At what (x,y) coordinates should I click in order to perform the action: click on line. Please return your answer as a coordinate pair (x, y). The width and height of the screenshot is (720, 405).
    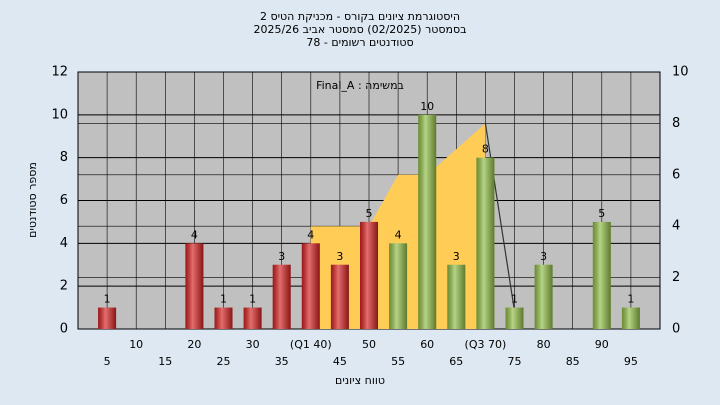
    Looking at the image, I should click on (500, 217).